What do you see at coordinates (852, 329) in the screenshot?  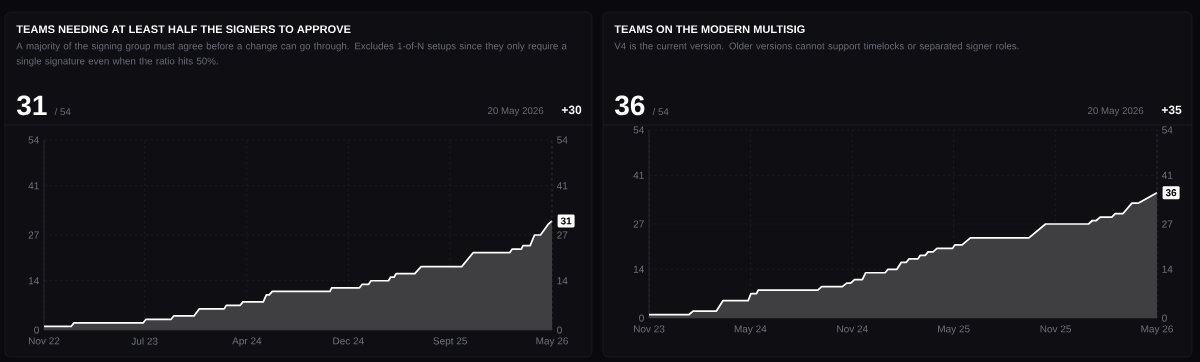 I see `x-tick-label: Nov 24` at bounding box center [852, 329].